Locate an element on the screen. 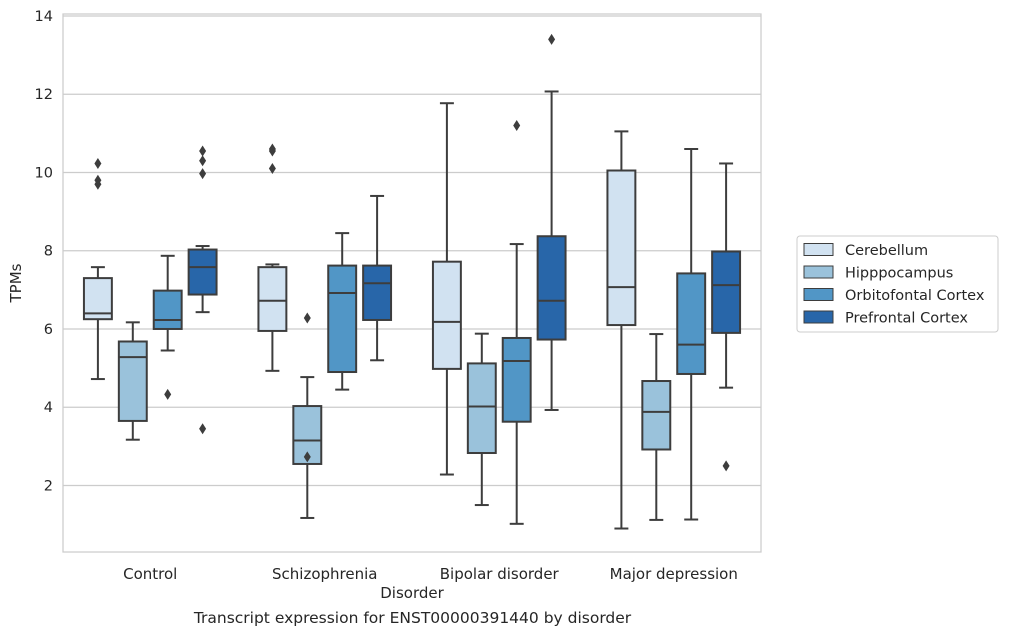 Image resolution: width=1009 pixels, height=639 pixels. legend-frame is located at coordinates (897, 284).